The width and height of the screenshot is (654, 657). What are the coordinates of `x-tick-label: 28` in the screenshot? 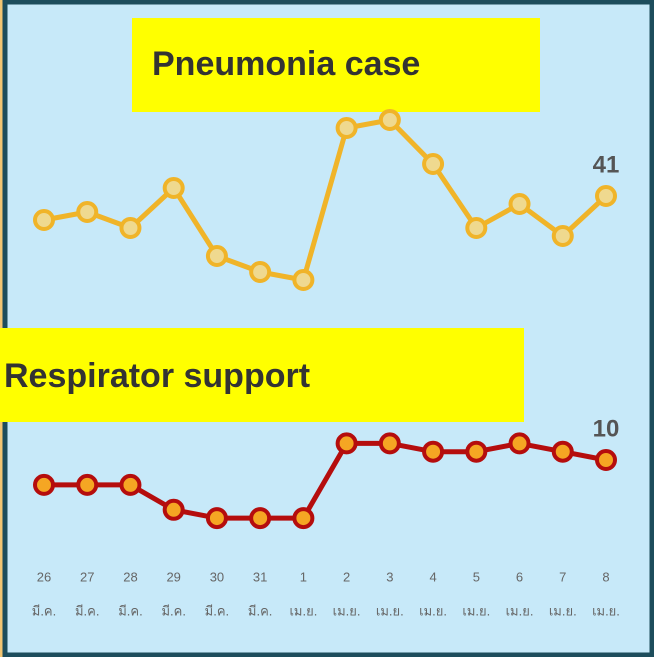 It's located at (130, 576).